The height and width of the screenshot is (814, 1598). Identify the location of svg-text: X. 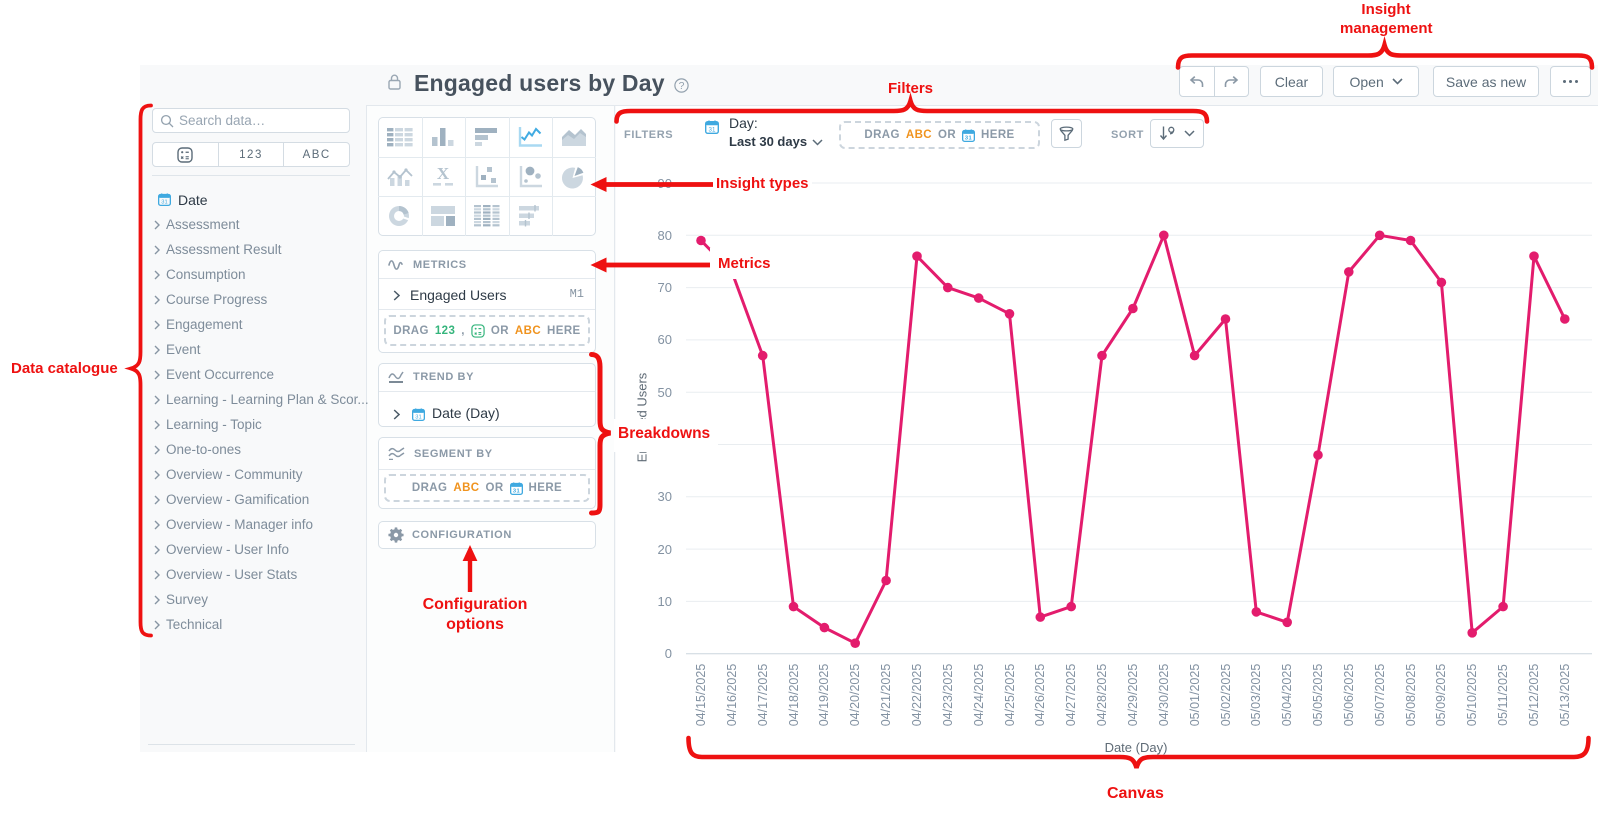
(443, 173).